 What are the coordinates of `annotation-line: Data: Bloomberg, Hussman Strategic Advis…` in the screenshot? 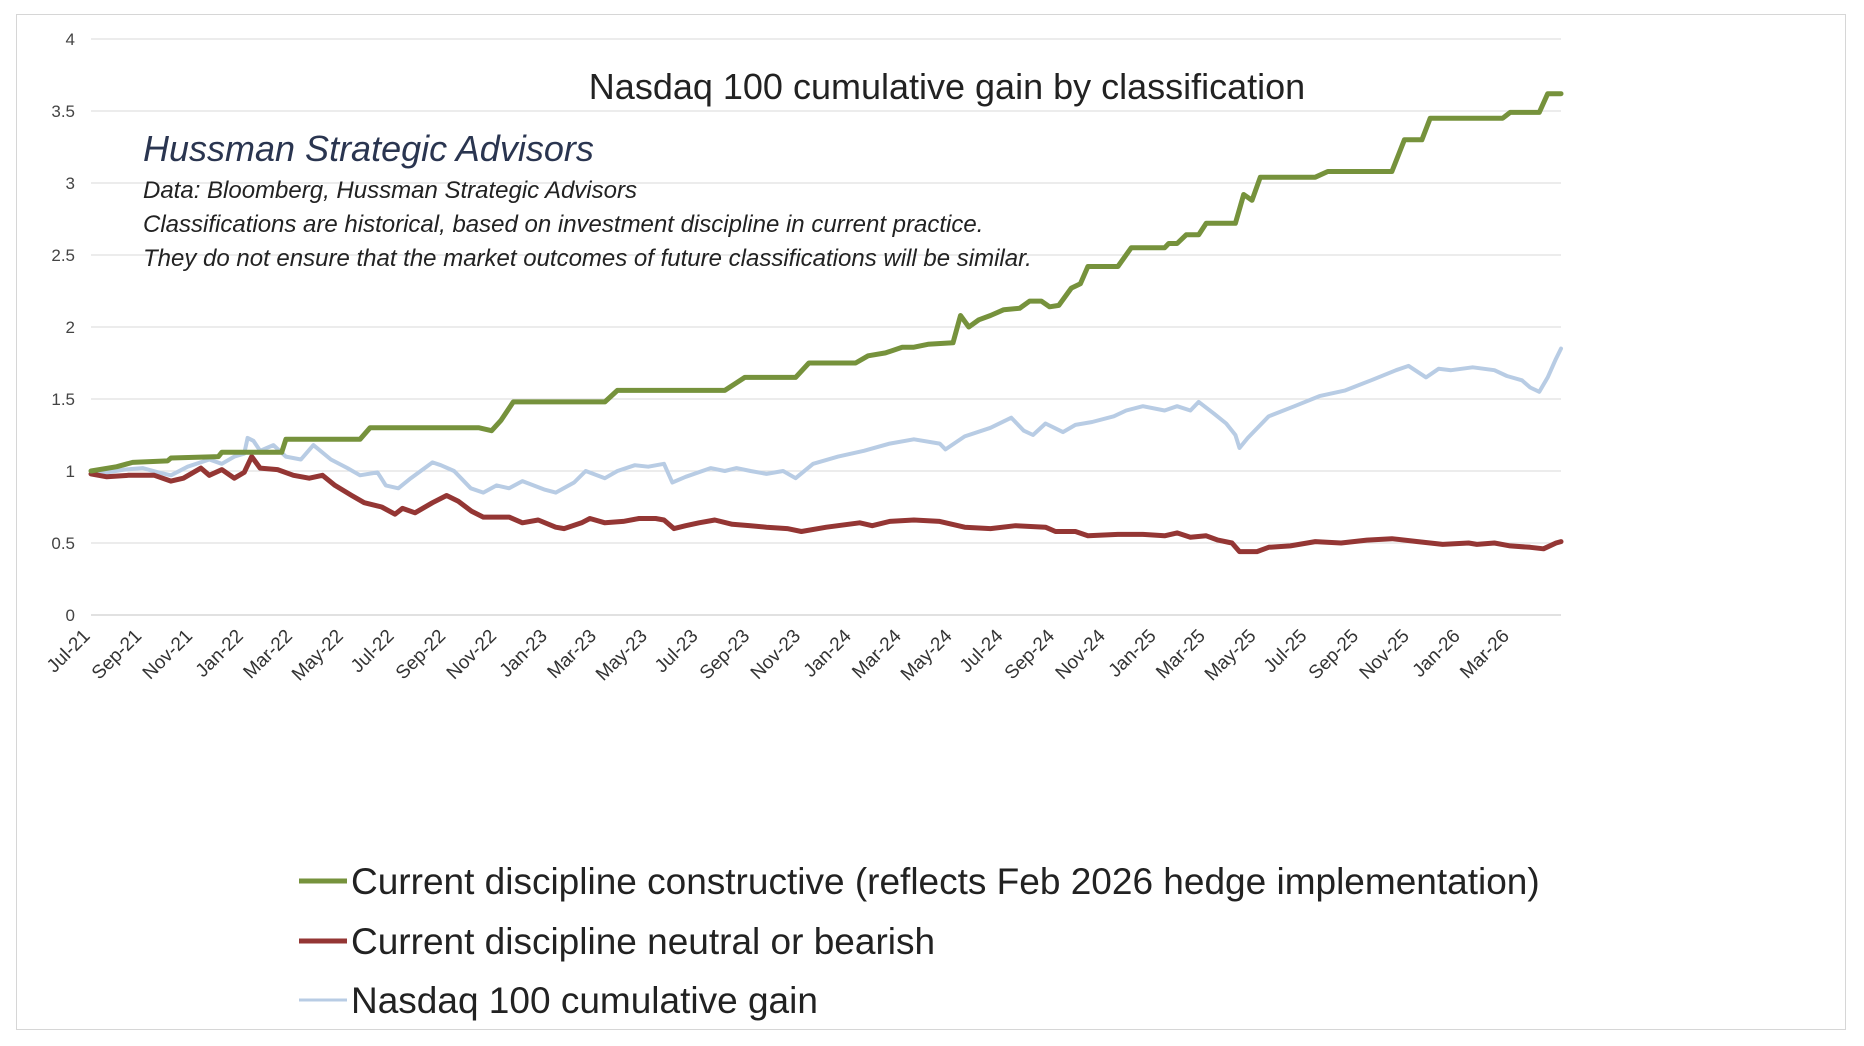 It's located at (390, 190).